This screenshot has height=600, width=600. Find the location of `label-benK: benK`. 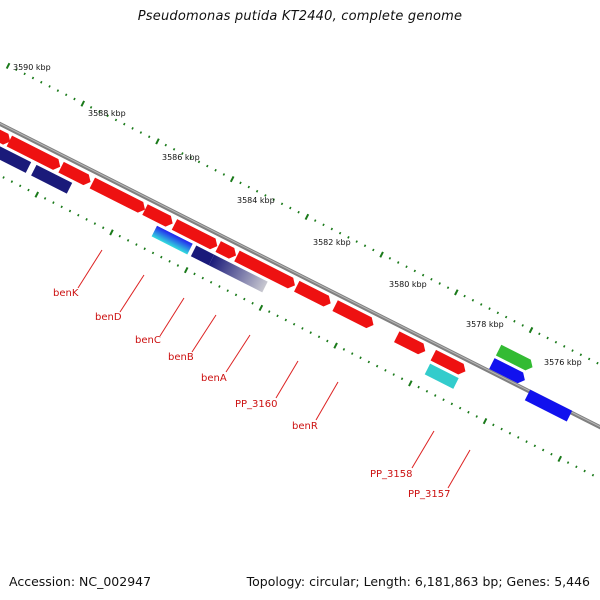

label-benK: benK is located at coordinates (66, 293).